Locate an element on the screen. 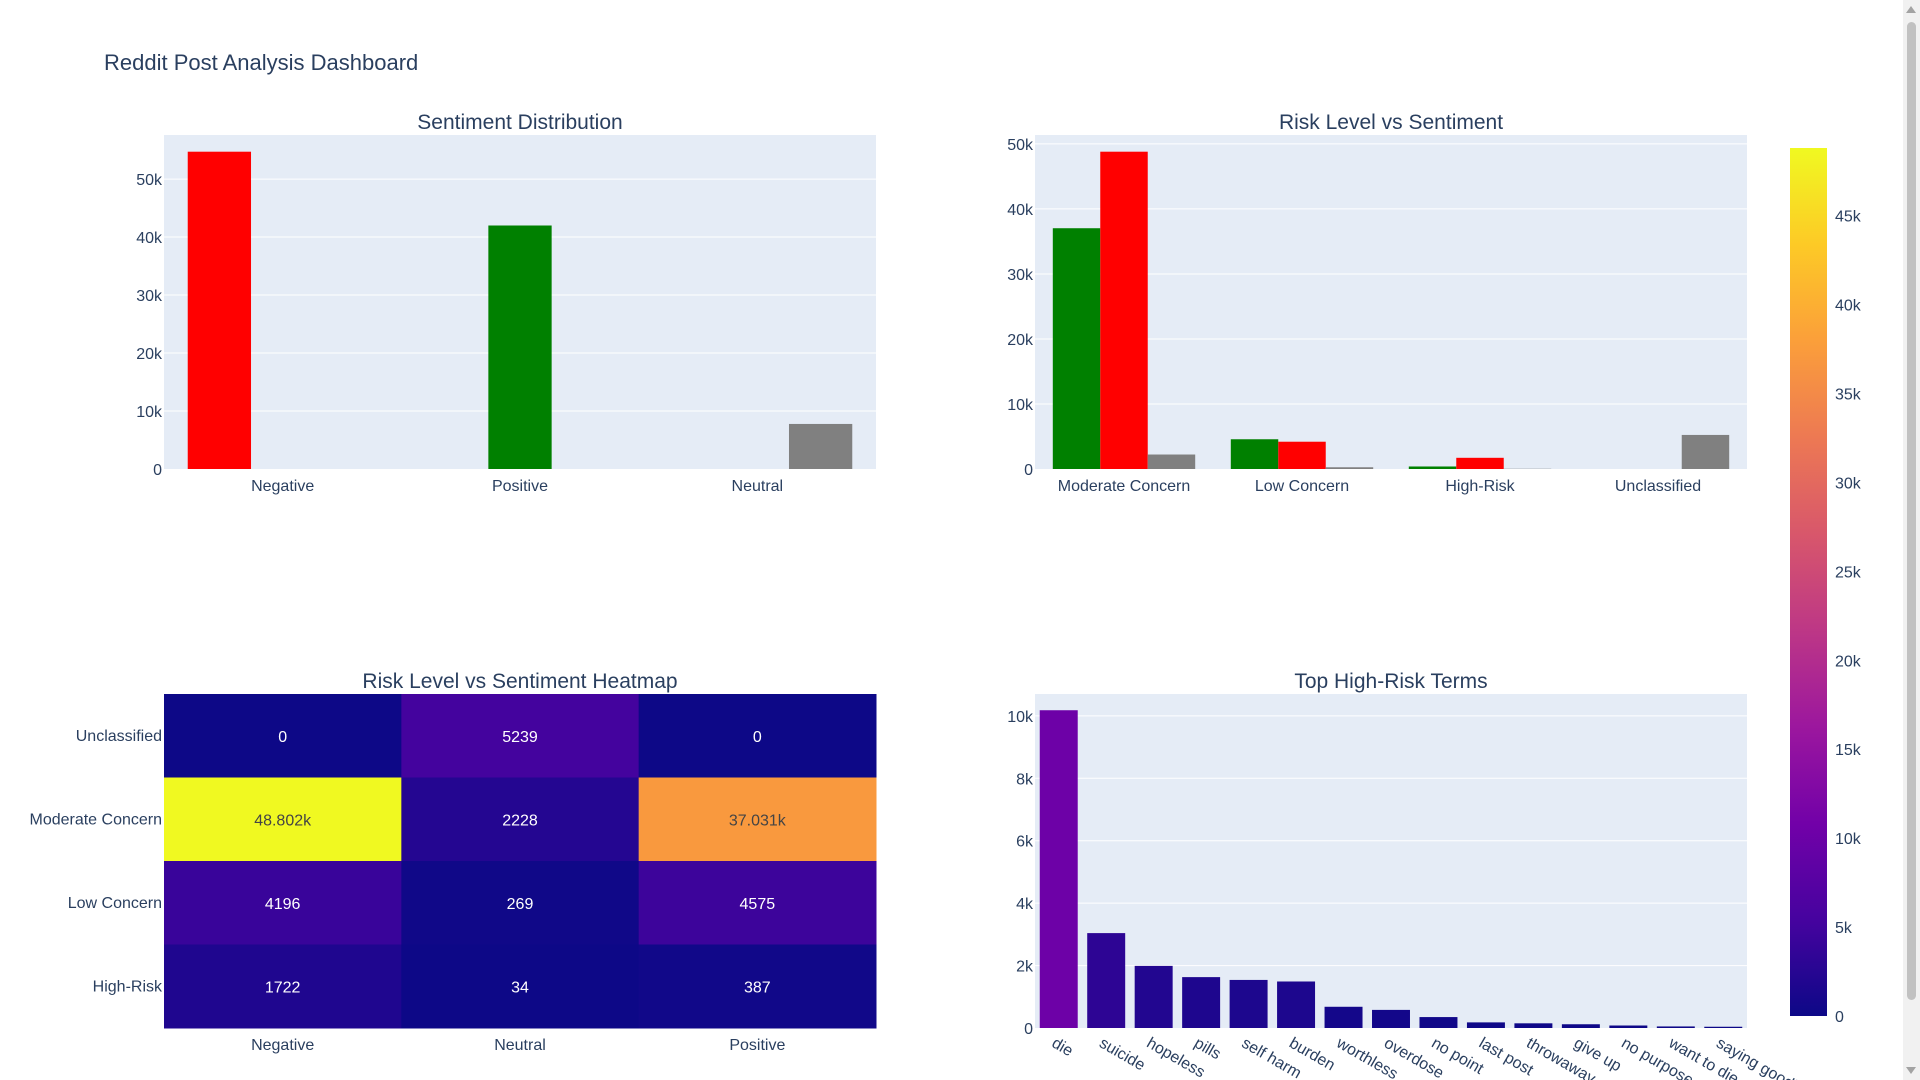  risk-ytick-label: 10k is located at coordinates (1020, 405).